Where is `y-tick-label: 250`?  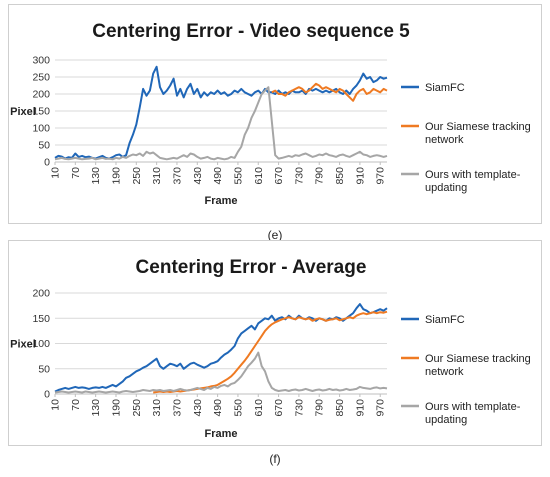
y-tick-label: 250 is located at coordinates (41, 78).